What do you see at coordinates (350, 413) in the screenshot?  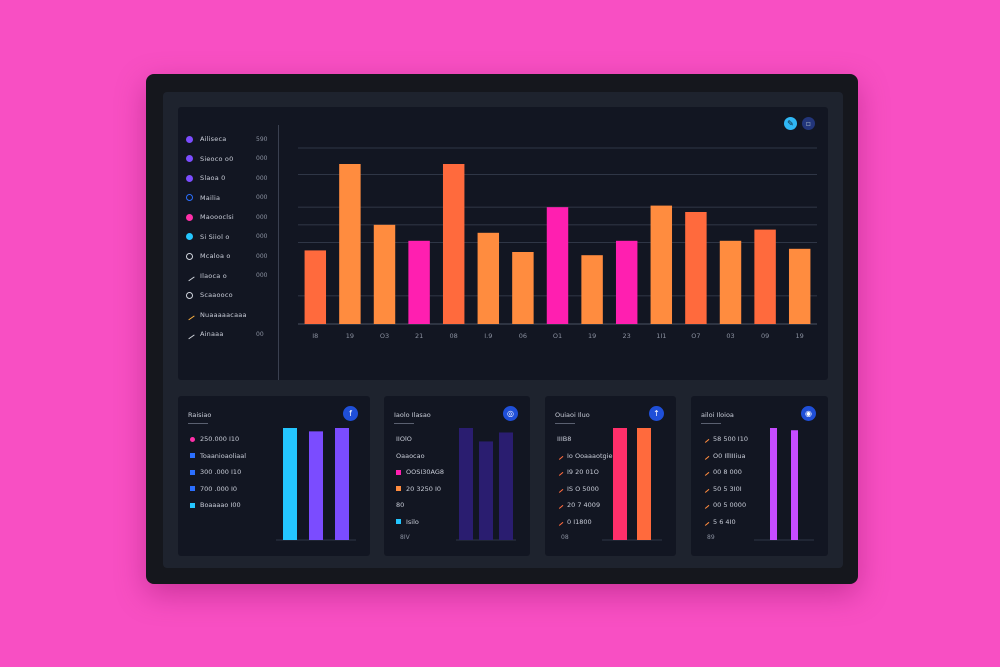 I see `card-menu-icon: f` at bounding box center [350, 413].